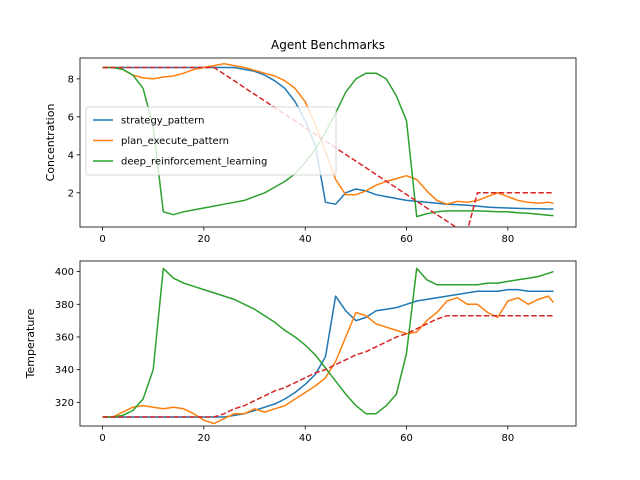 This screenshot has width=640, height=480. I want to click on chart-title: Agent Benchmarks, so click(328, 45).